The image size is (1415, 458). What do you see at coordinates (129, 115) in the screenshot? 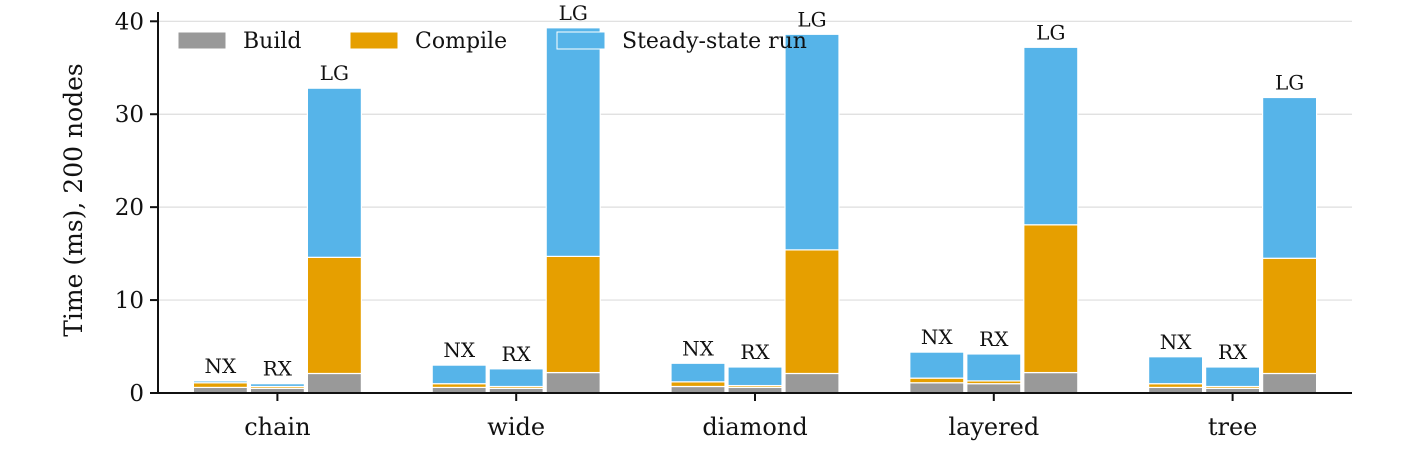
I see `y-tick-label: 30` at bounding box center [129, 115].